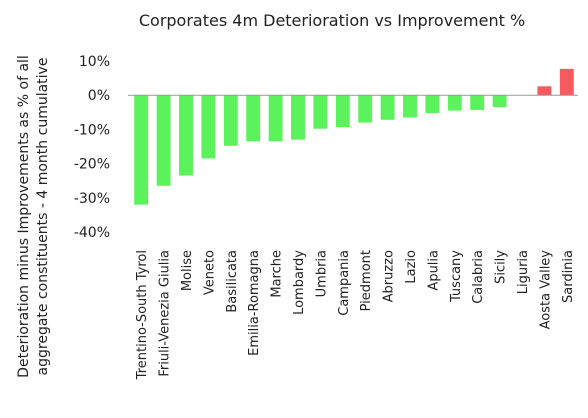 This screenshot has width=588, height=418. I want to click on x-category-label: Veneto, so click(209, 272).